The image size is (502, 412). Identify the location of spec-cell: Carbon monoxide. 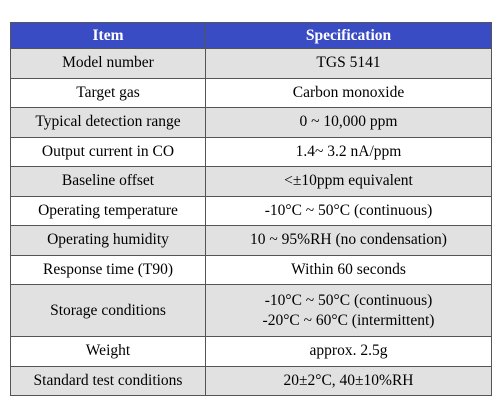
(348, 92).